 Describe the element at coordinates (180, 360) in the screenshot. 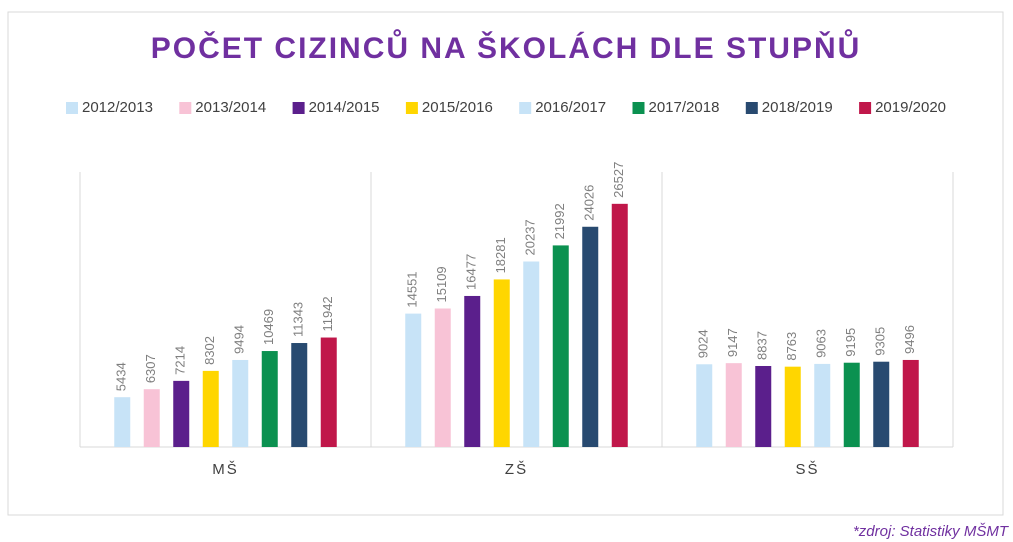

I see `value-label: 7214` at that location.